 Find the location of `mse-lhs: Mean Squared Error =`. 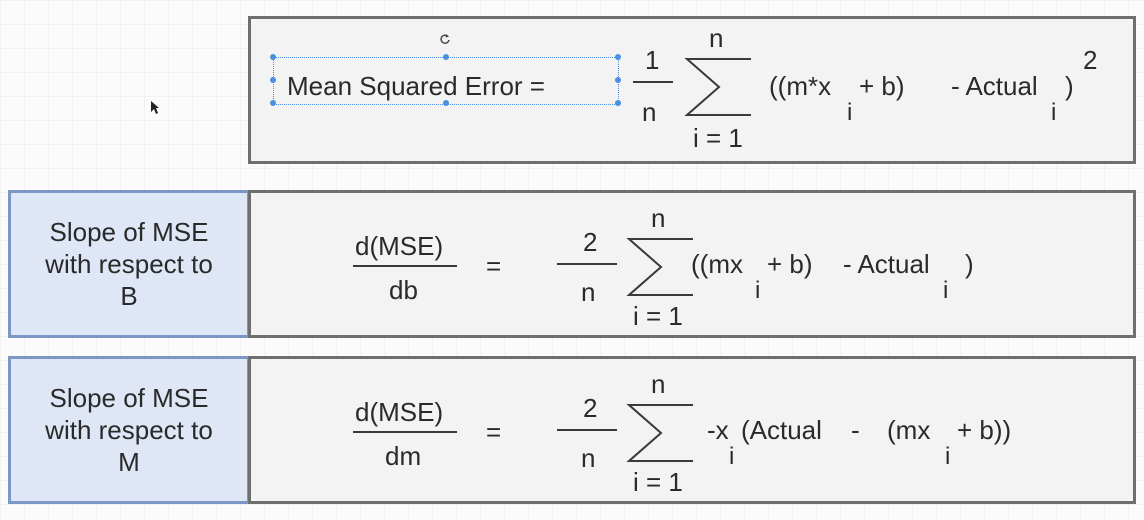

mse-lhs: Mean Squared Error = is located at coordinates (416, 86).